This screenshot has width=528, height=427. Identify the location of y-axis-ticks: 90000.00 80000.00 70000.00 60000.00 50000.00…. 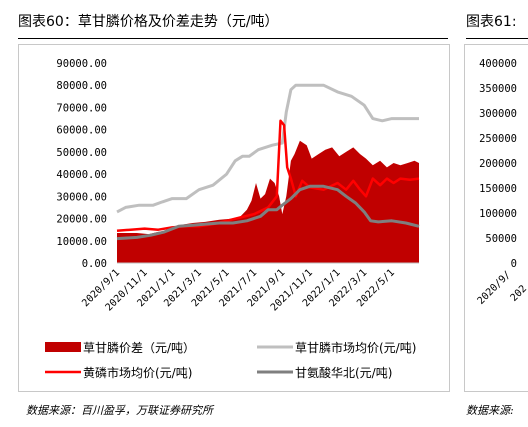
(81, 164).